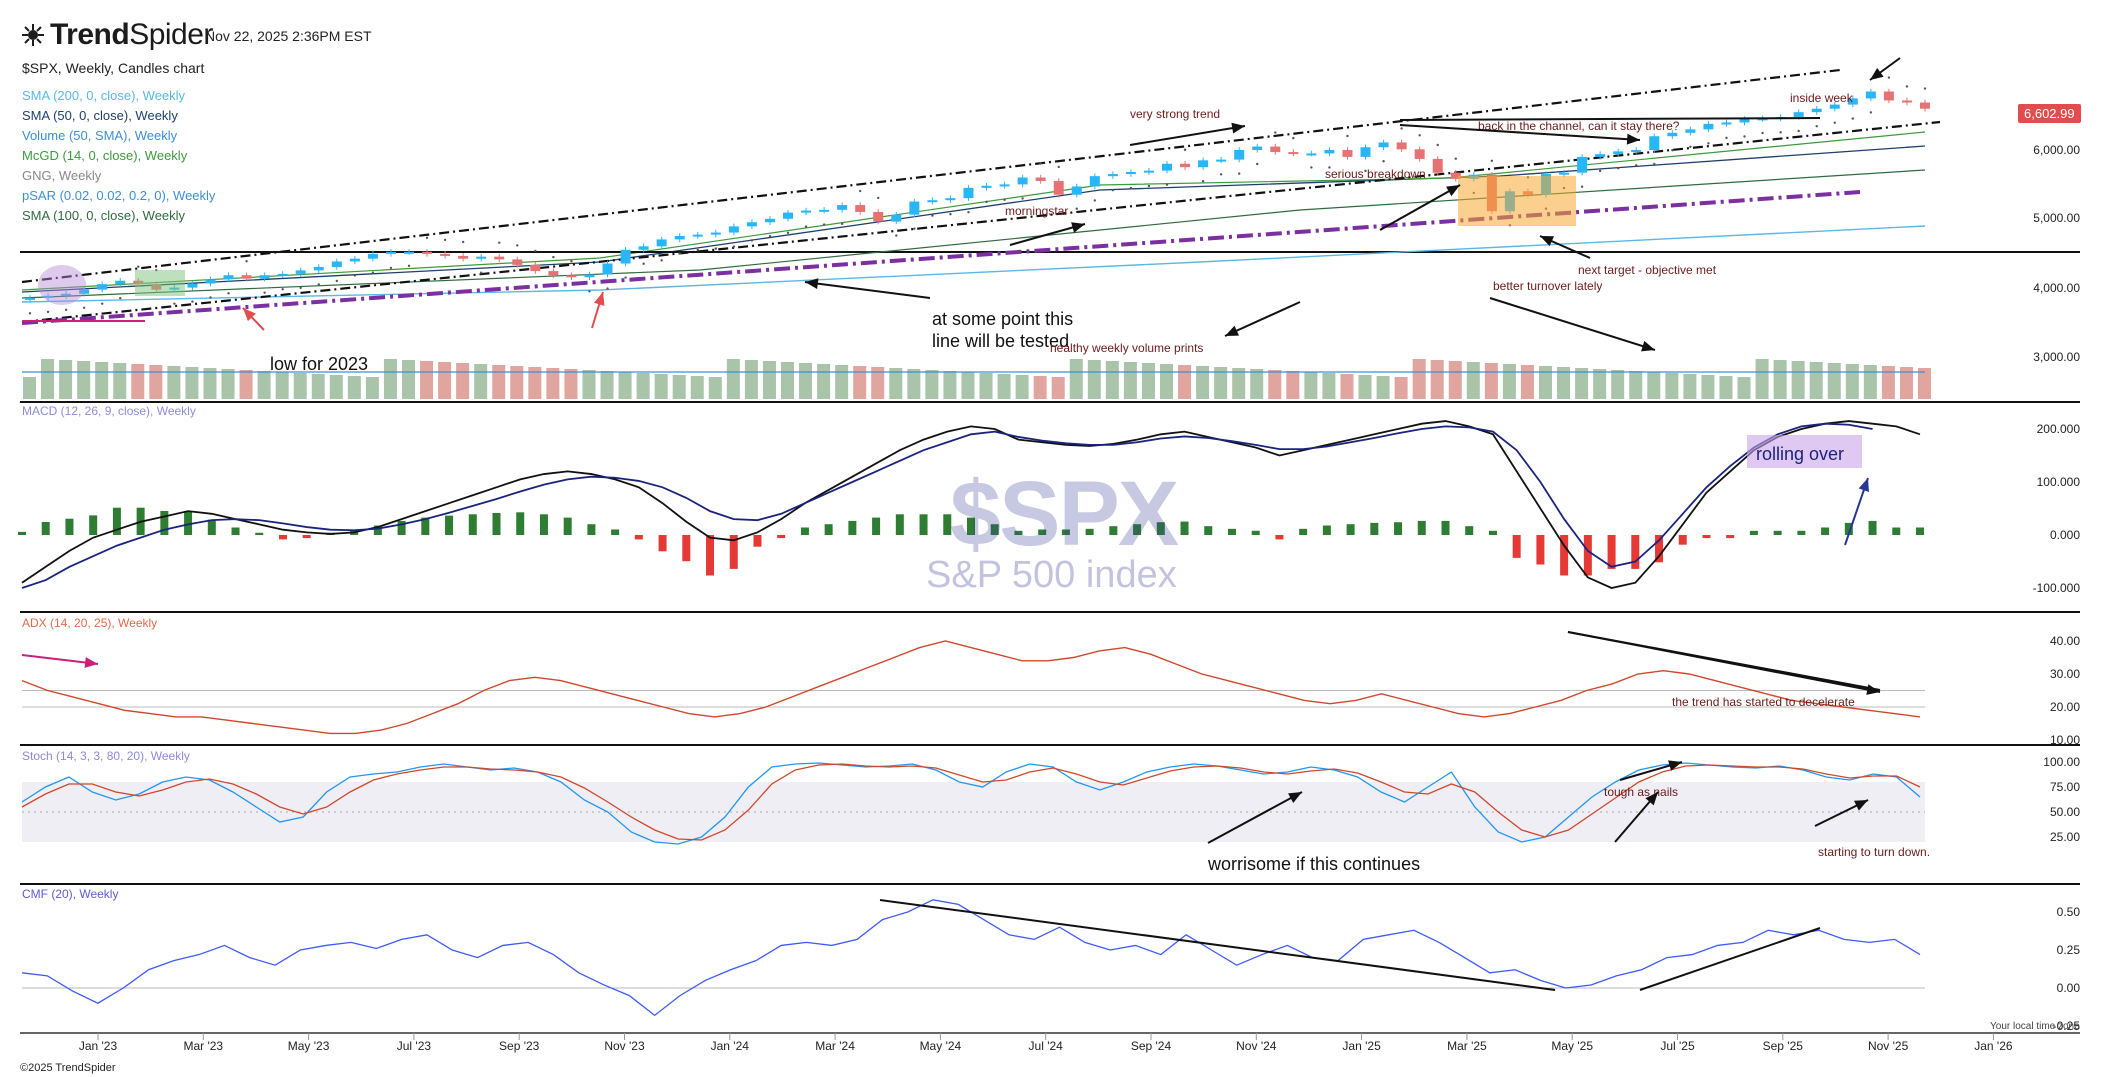 This screenshot has height=1077, width=2102. Describe the element at coordinates (1175, 114) in the screenshot. I see `annotation-text: very strong trend` at that location.